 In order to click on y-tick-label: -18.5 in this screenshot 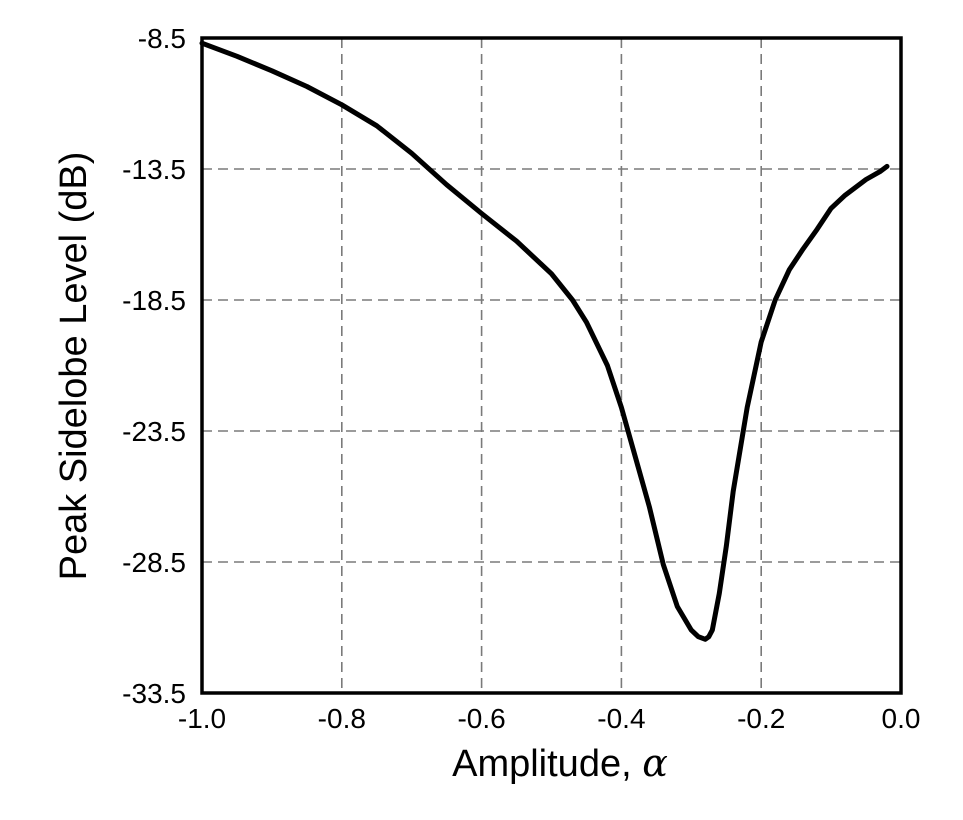, I will do `click(154, 300)`.